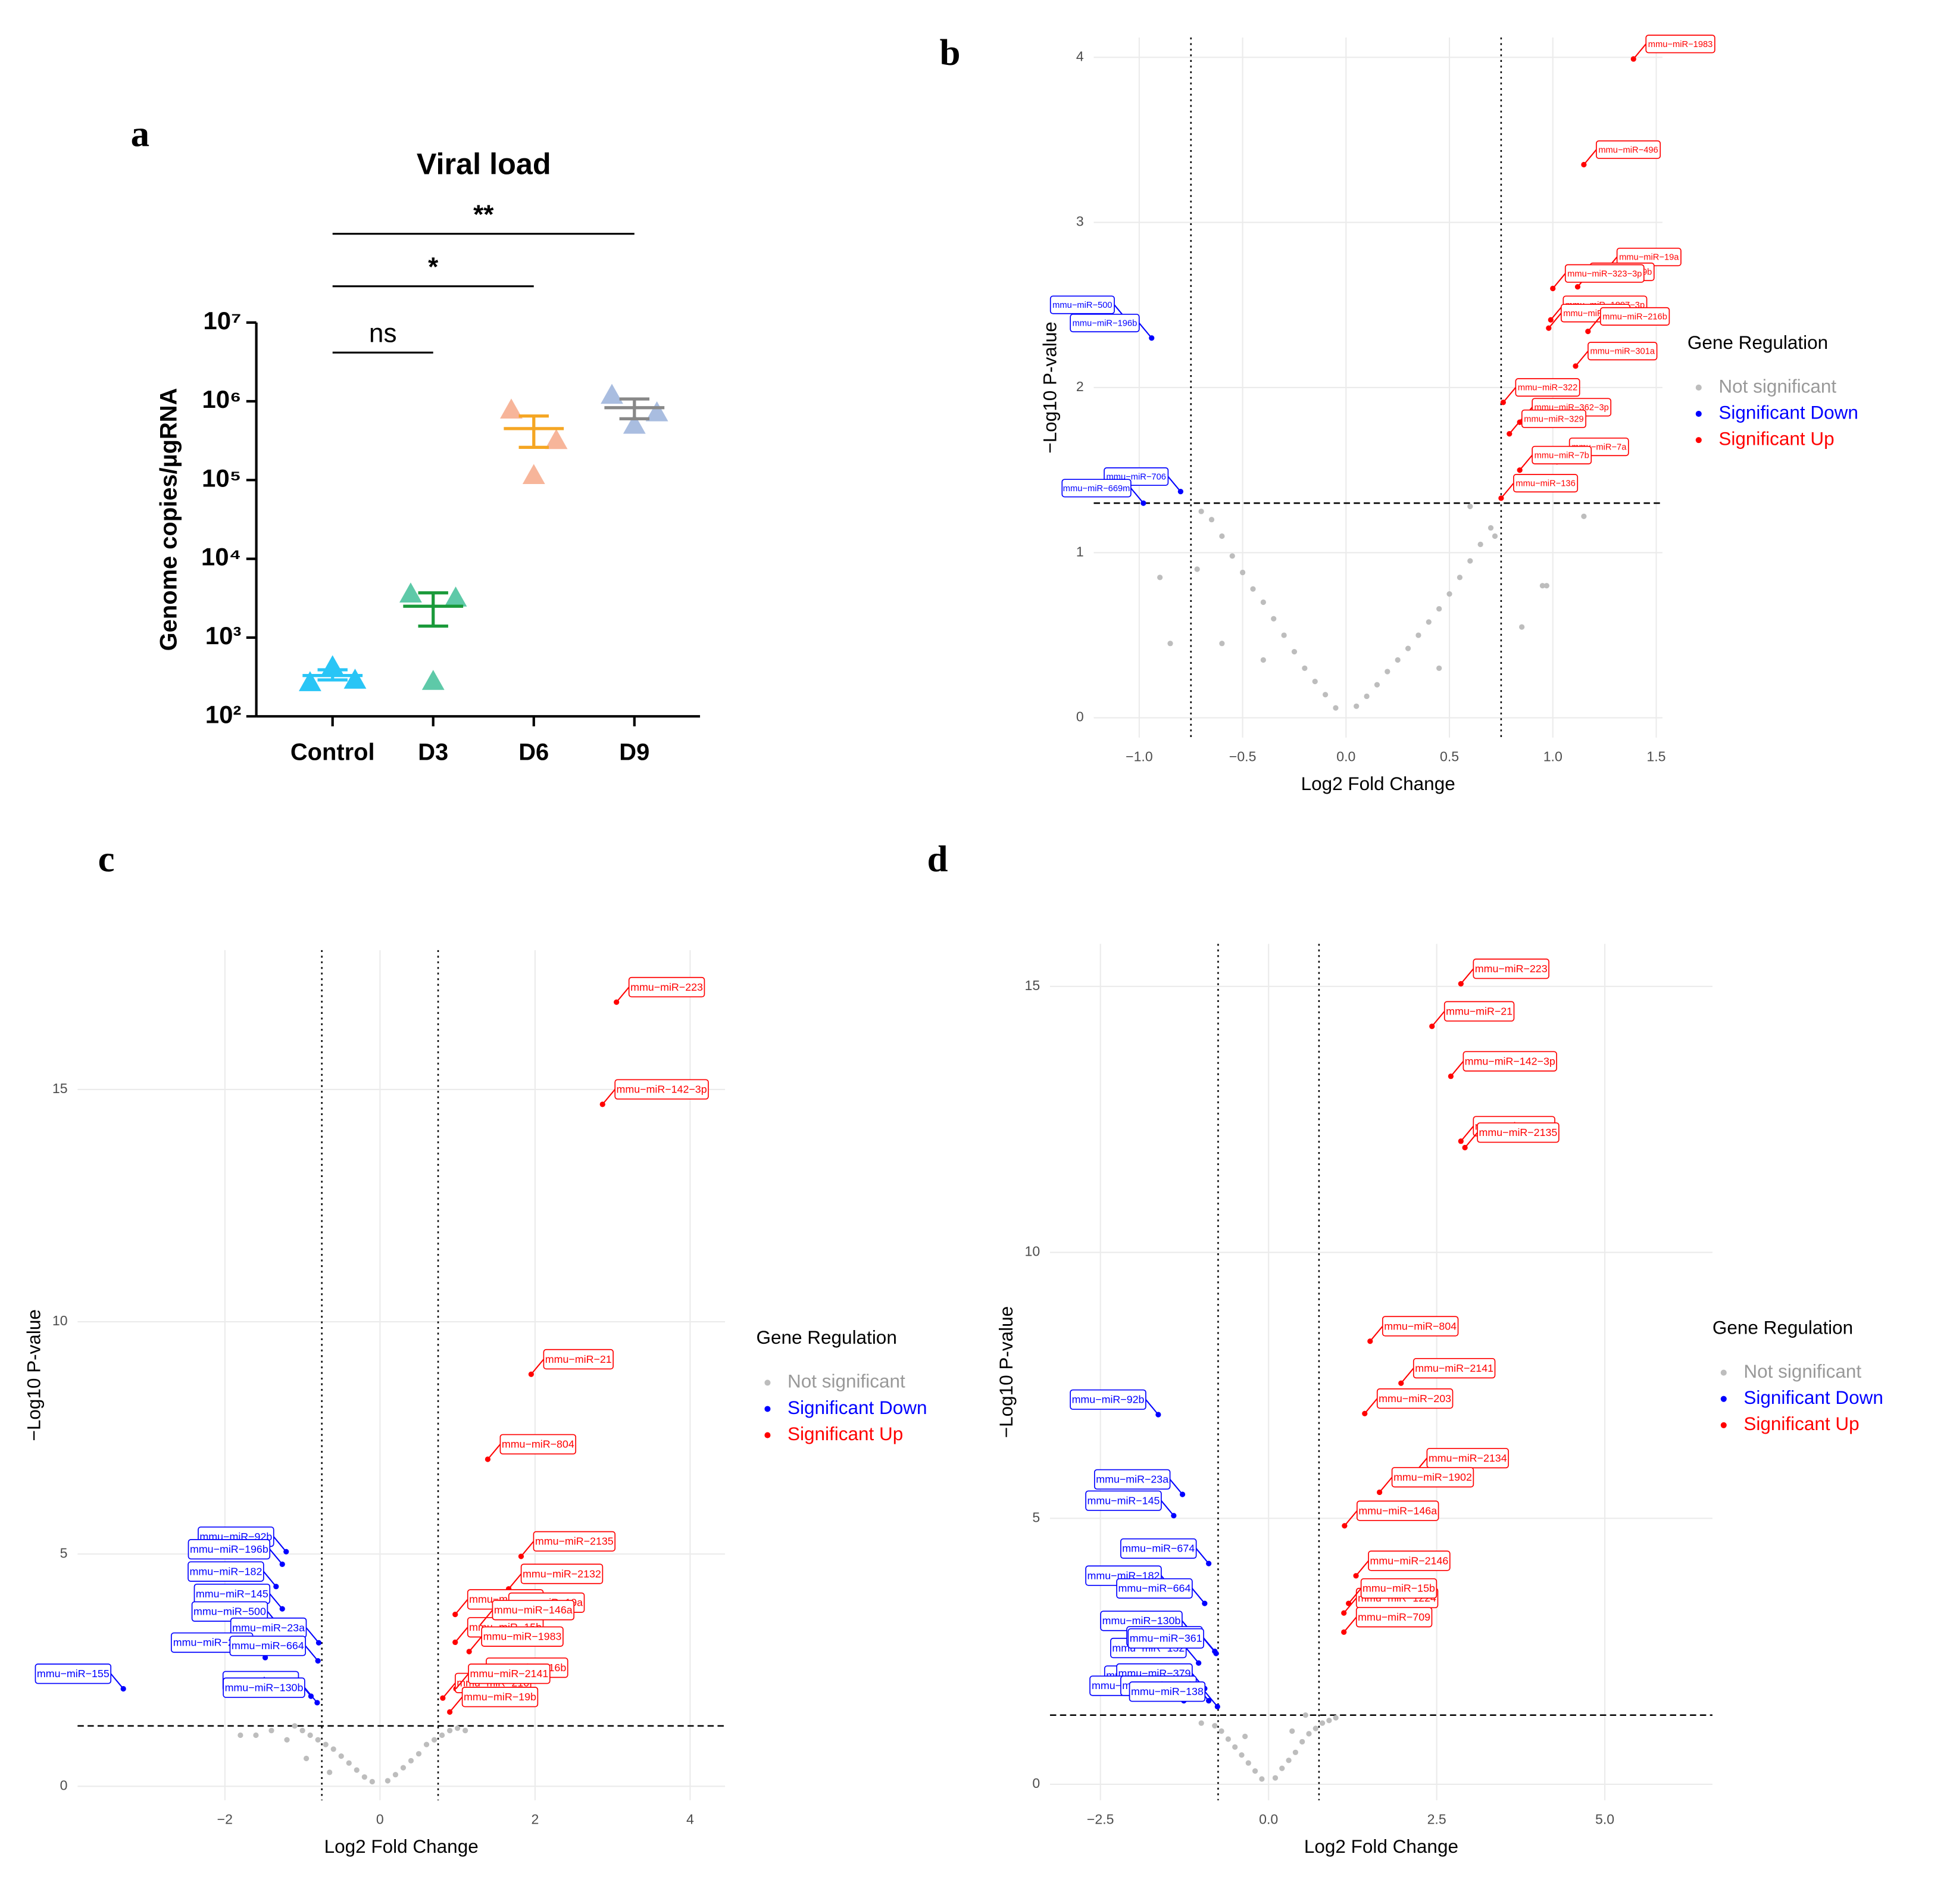  I want to click on x-tick-label: −0.5, so click(1243, 756).